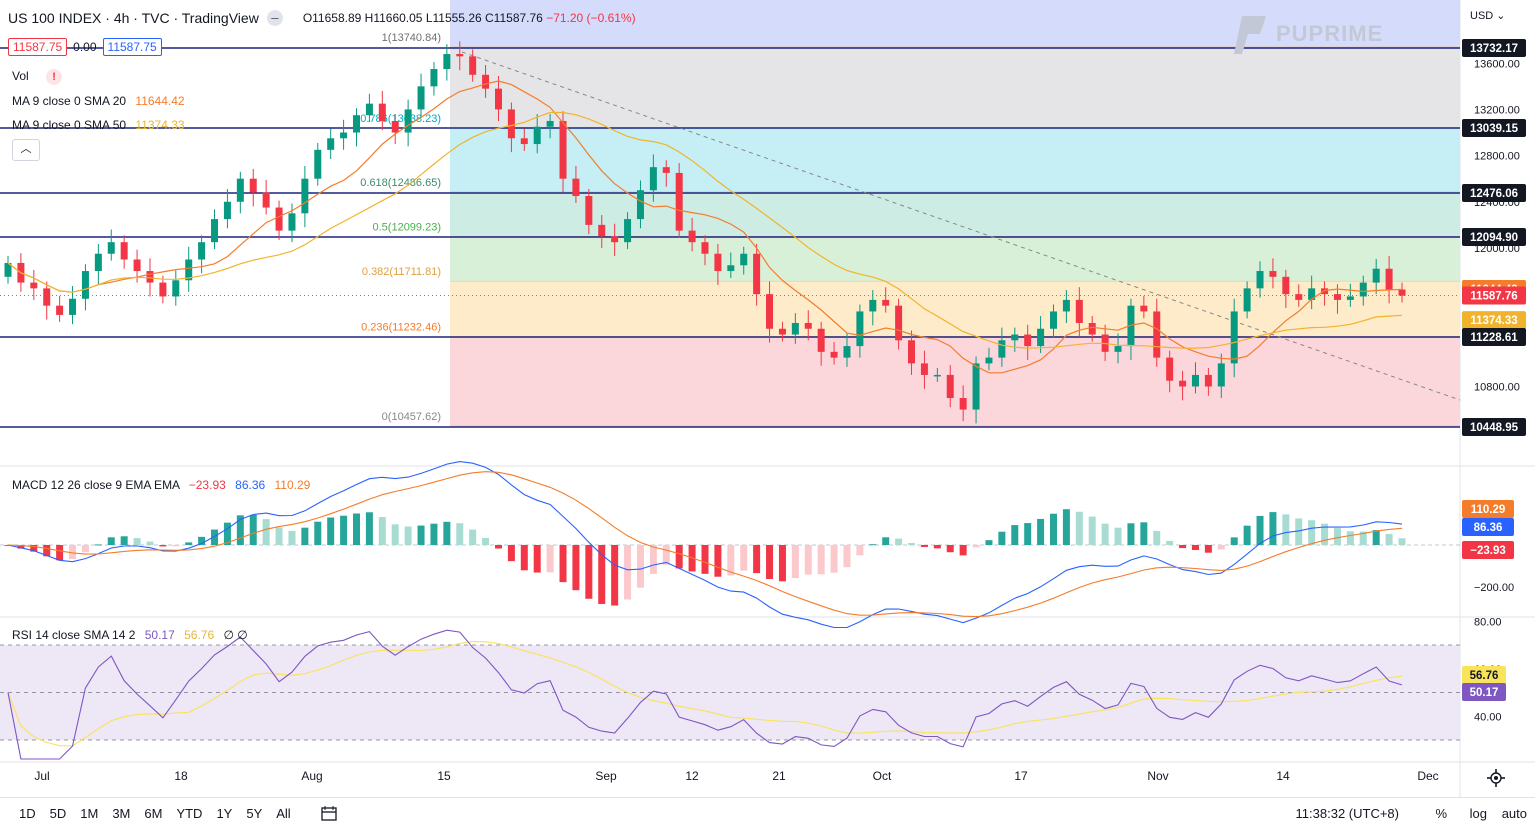 Image resolution: width=1535 pixels, height=835 pixels. Describe the element at coordinates (1441, 813) in the screenshot. I see `percent-toggle: %` at that location.